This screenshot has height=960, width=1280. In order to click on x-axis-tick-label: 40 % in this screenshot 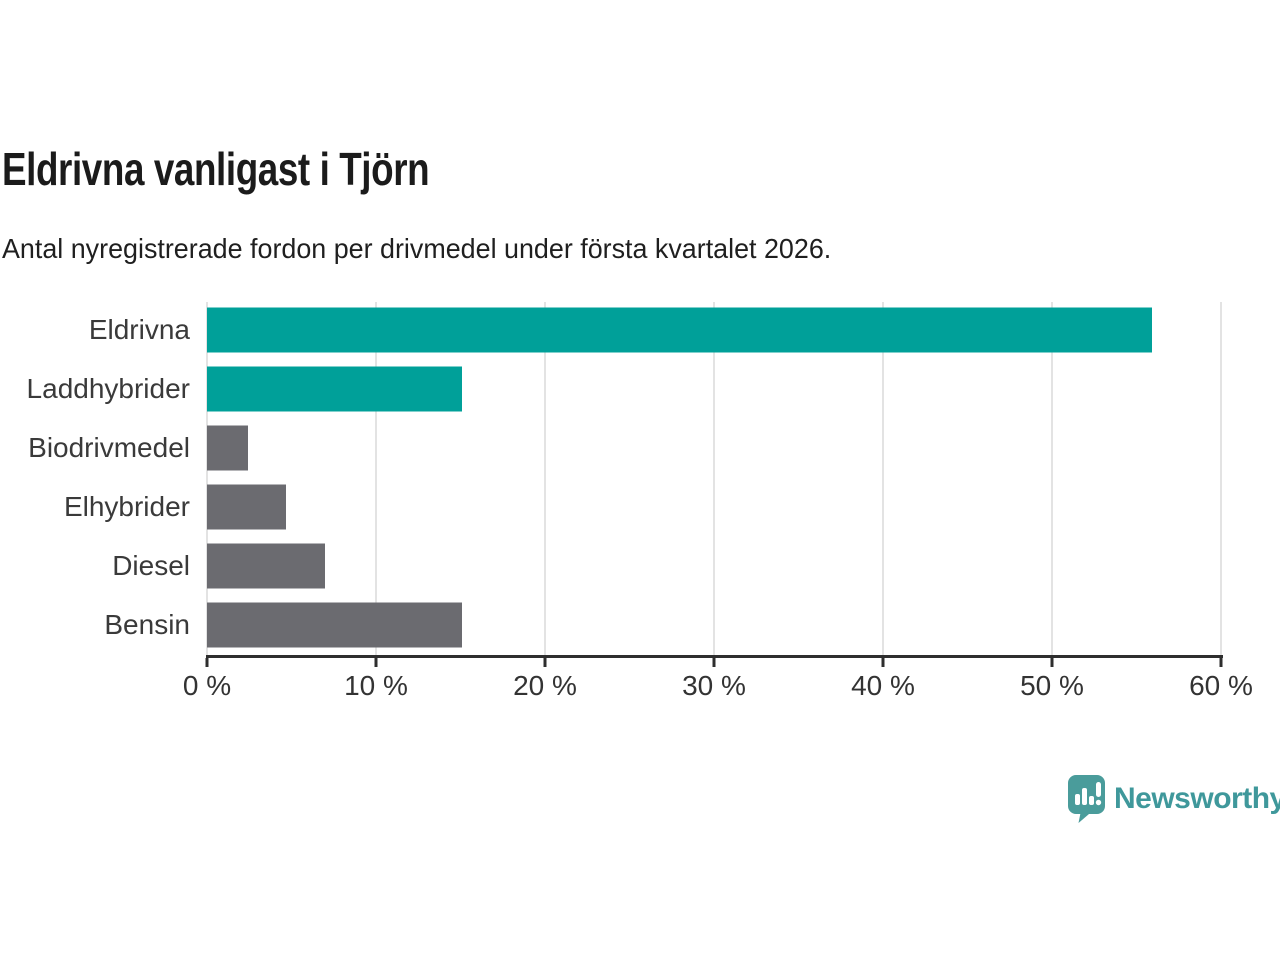, I will do `click(883, 685)`.